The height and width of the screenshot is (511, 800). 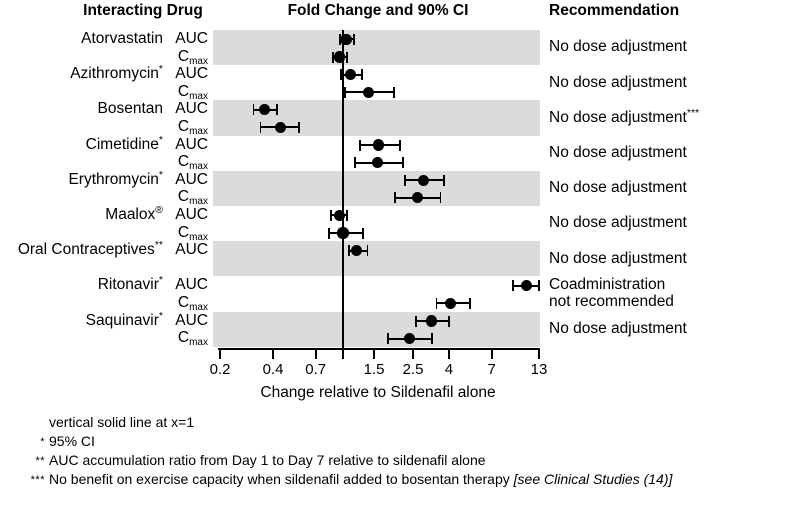 I want to click on axis-tick-label: 1.5, so click(x=374, y=369).